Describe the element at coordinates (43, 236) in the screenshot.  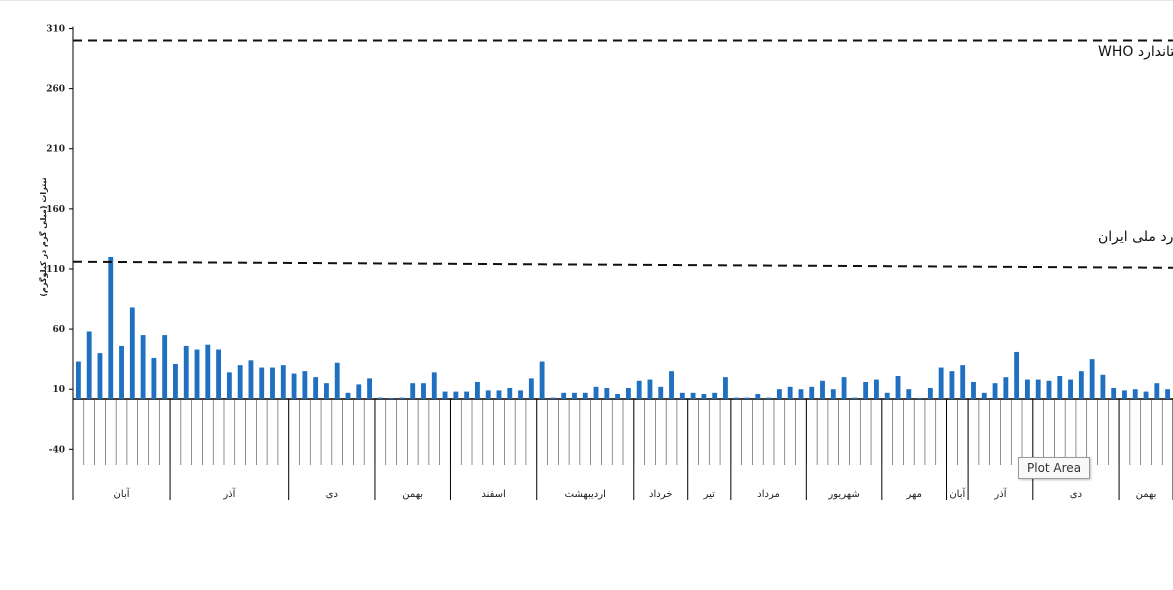
I see `y-axis-title: نیترات (میلی گرم در کیلوگرم)` at that location.